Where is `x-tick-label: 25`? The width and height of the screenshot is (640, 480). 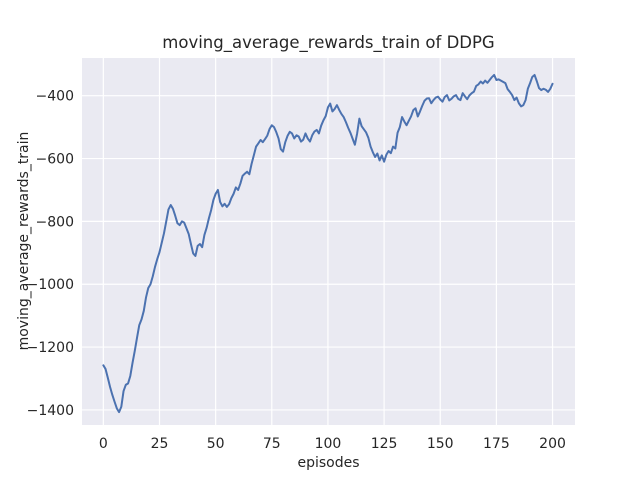 x-tick-label: 25 is located at coordinates (160, 444).